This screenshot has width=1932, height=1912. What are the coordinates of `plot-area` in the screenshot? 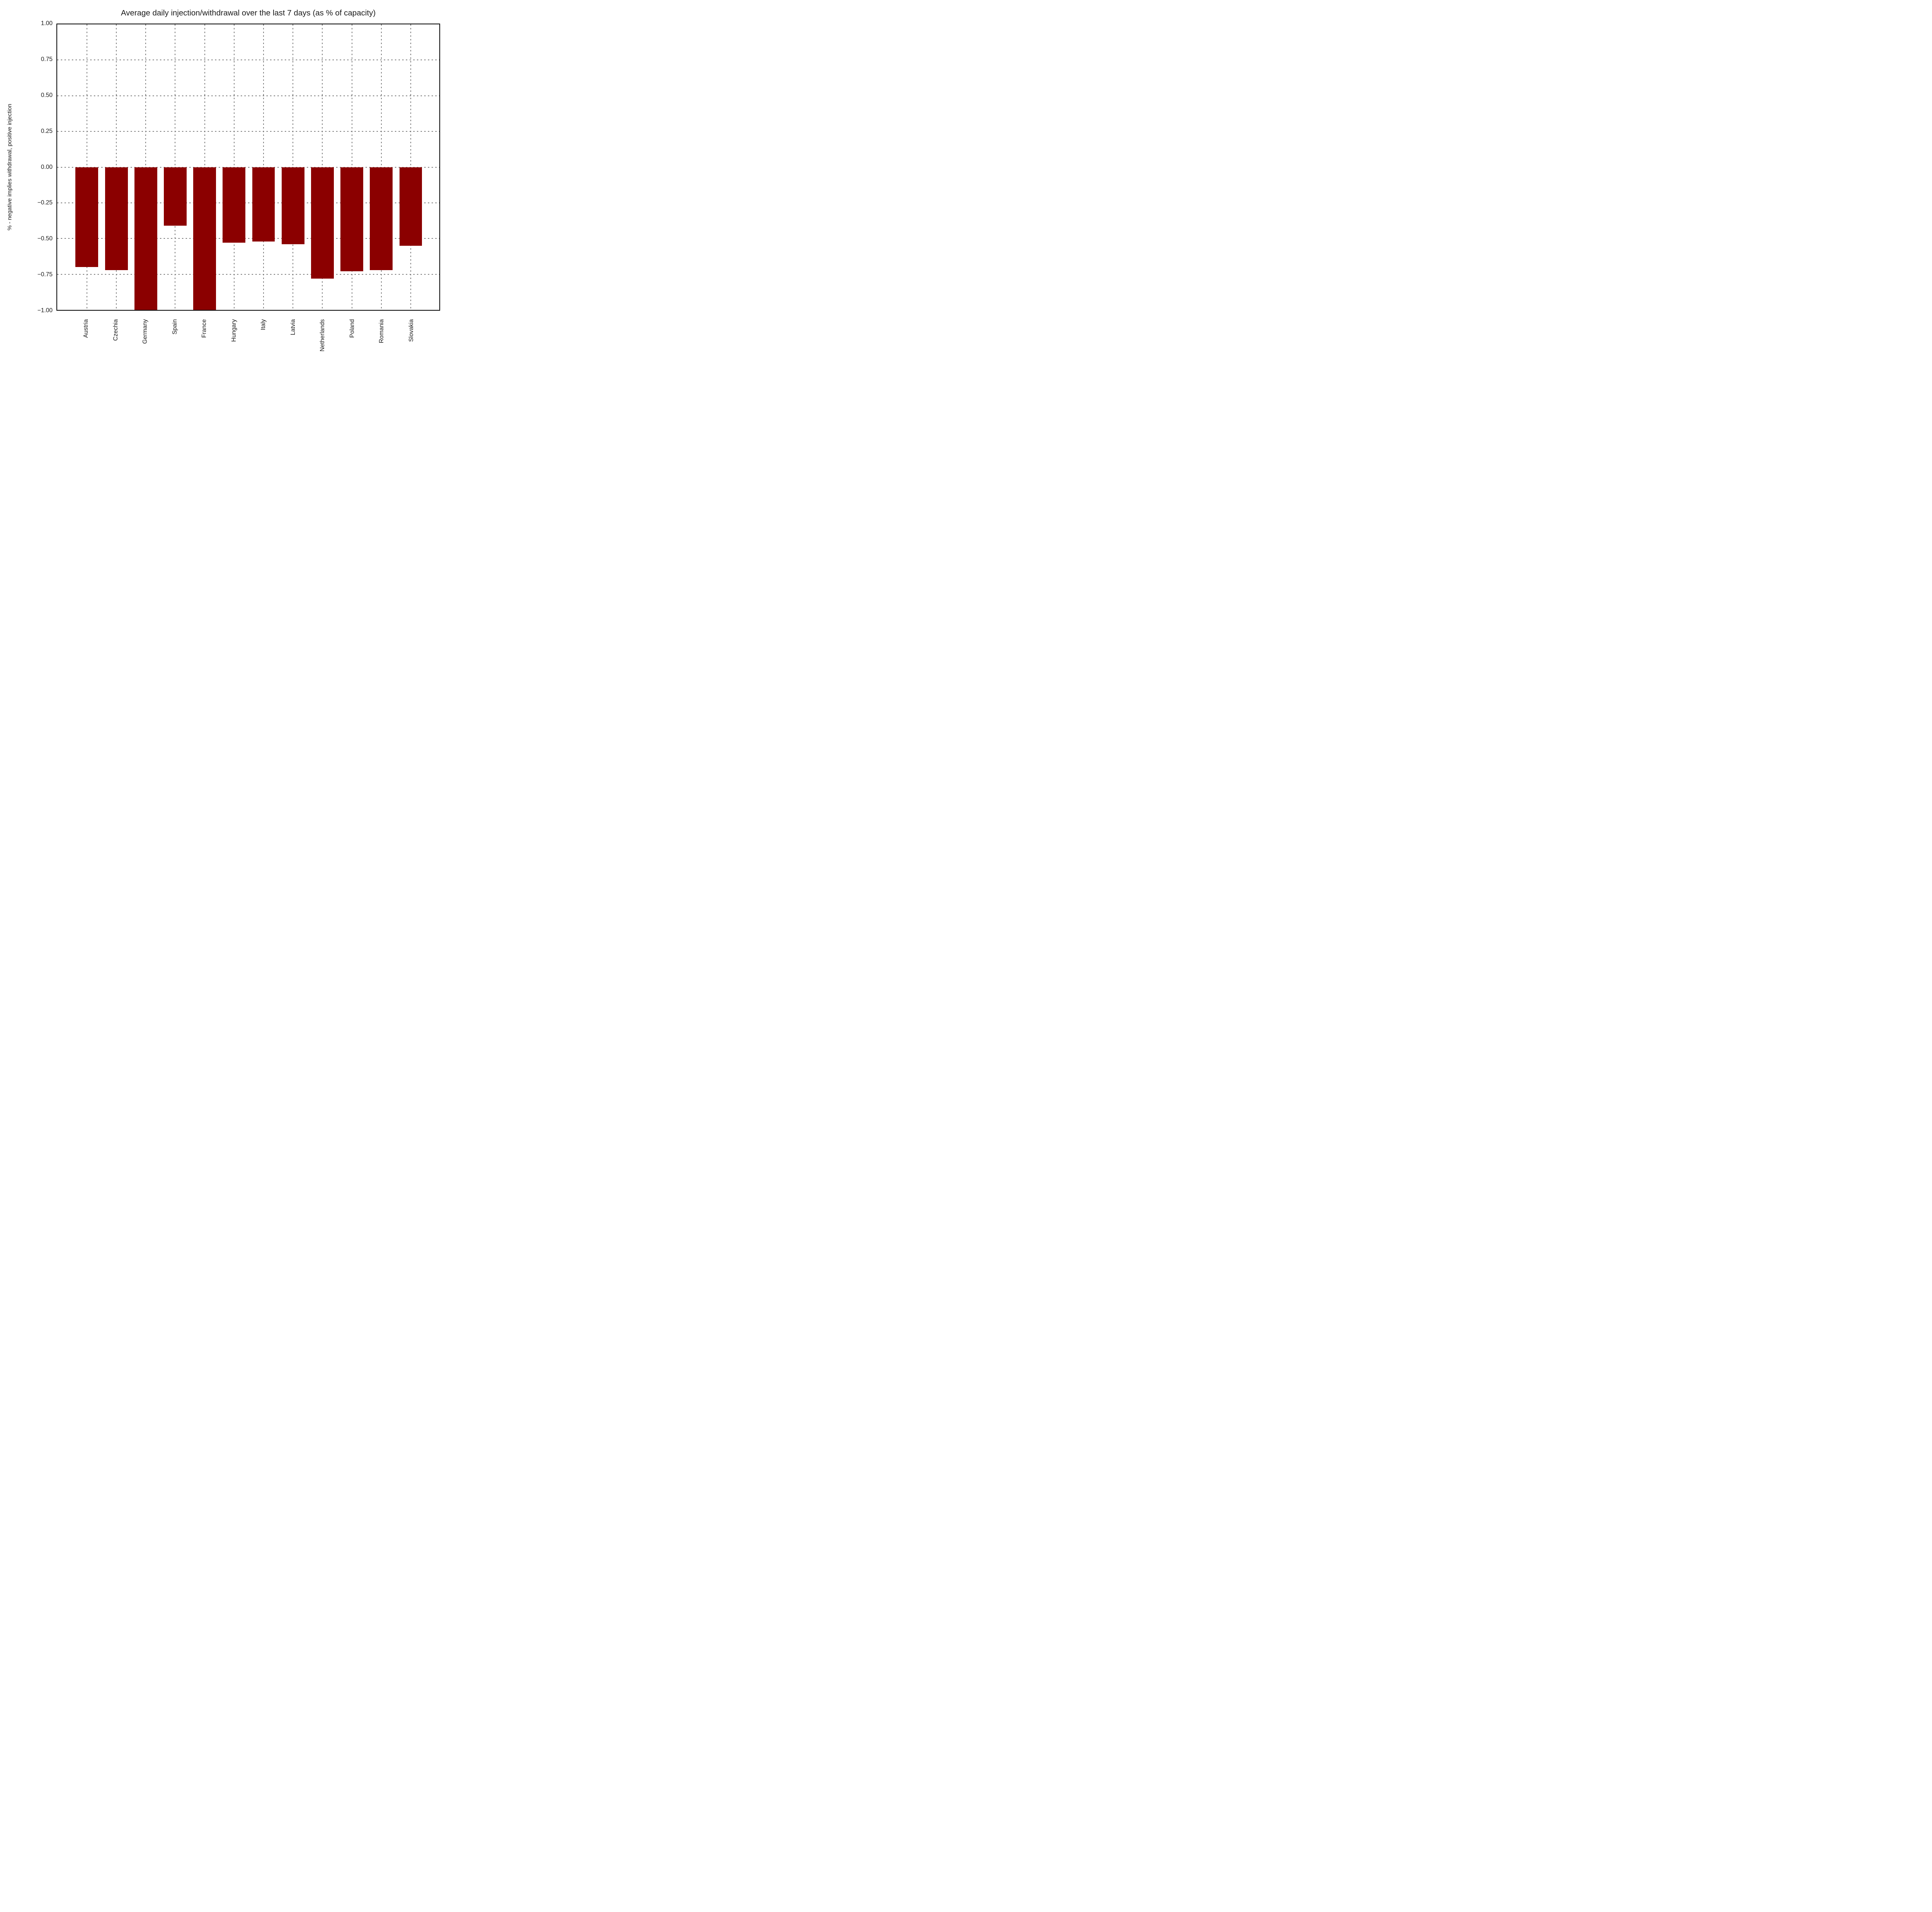 It's located at (248, 167).